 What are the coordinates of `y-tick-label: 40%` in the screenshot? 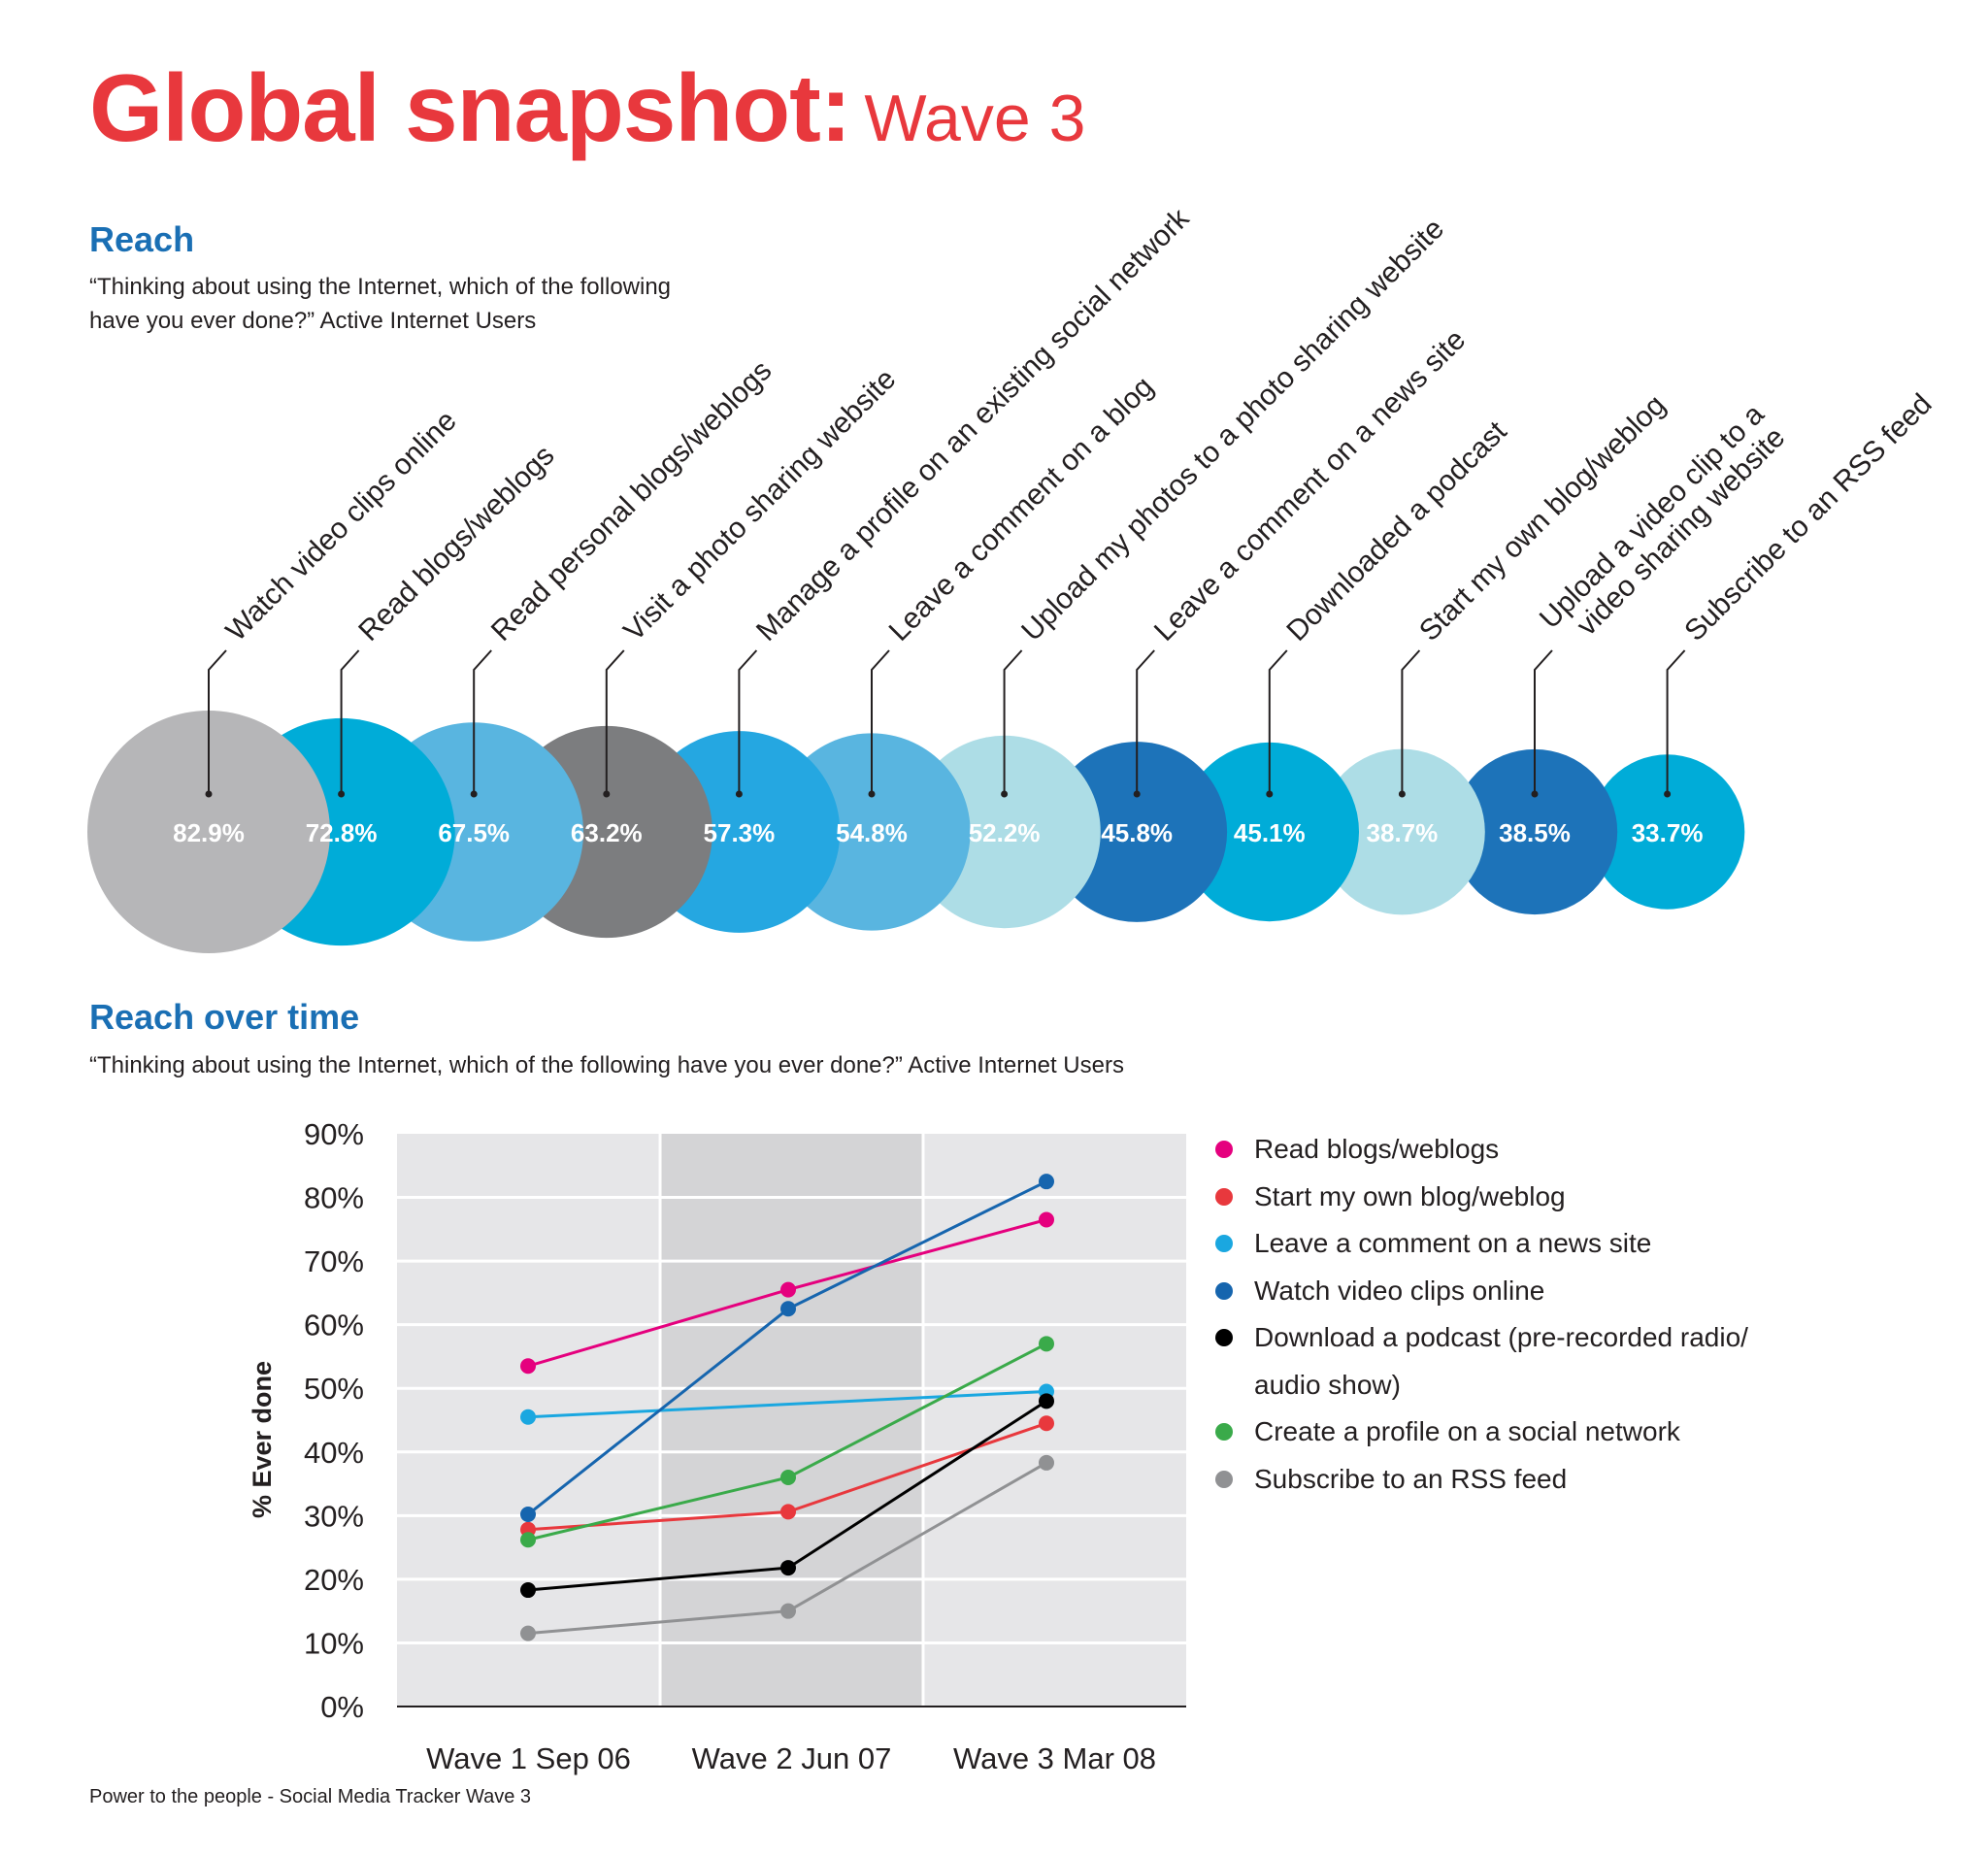 It's located at (334, 1453).